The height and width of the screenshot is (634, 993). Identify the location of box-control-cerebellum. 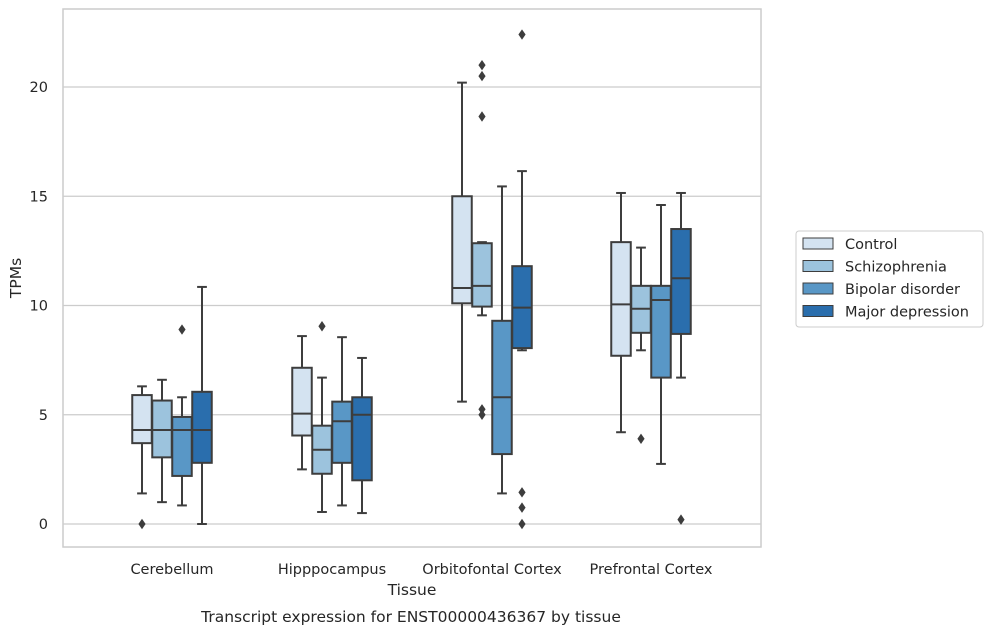
(142, 457).